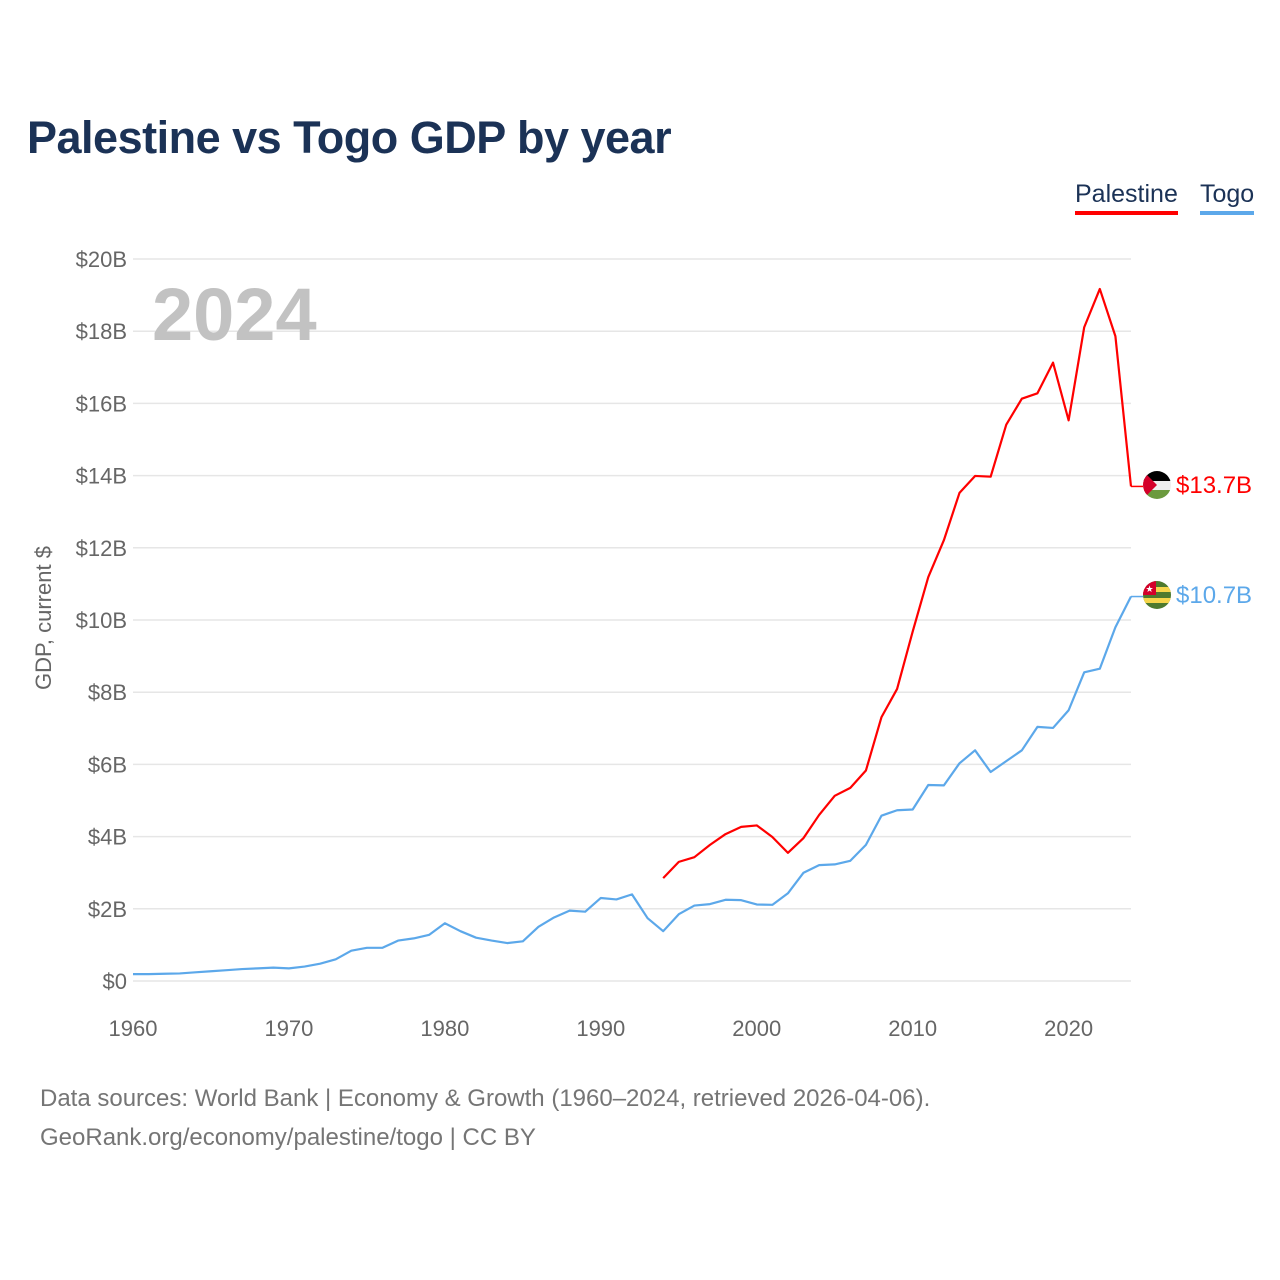 The height and width of the screenshot is (1280, 1280). What do you see at coordinates (1068, 1028) in the screenshot?
I see `x-tick-label: 2020` at bounding box center [1068, 1028].